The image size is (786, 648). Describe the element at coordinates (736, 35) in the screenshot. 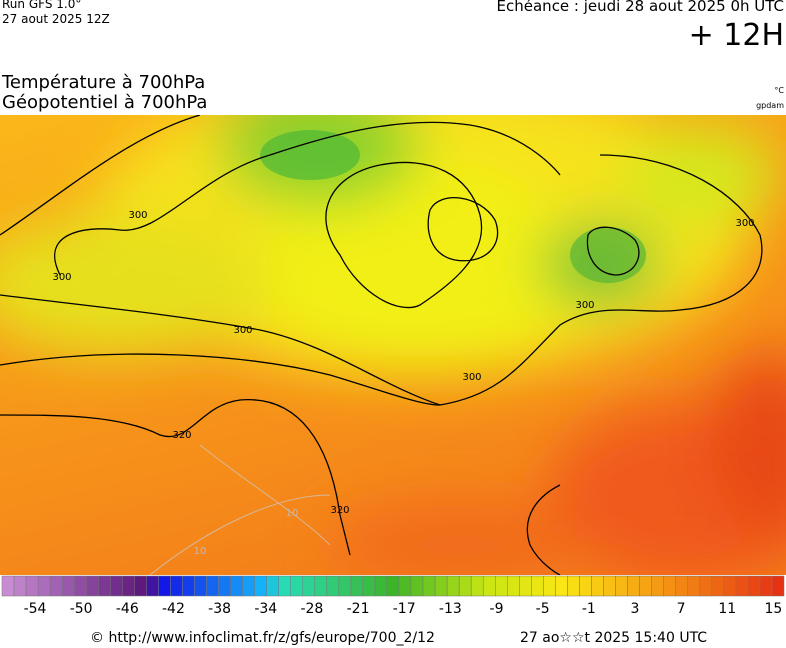

I see `lead-time: + 12H` at that location.